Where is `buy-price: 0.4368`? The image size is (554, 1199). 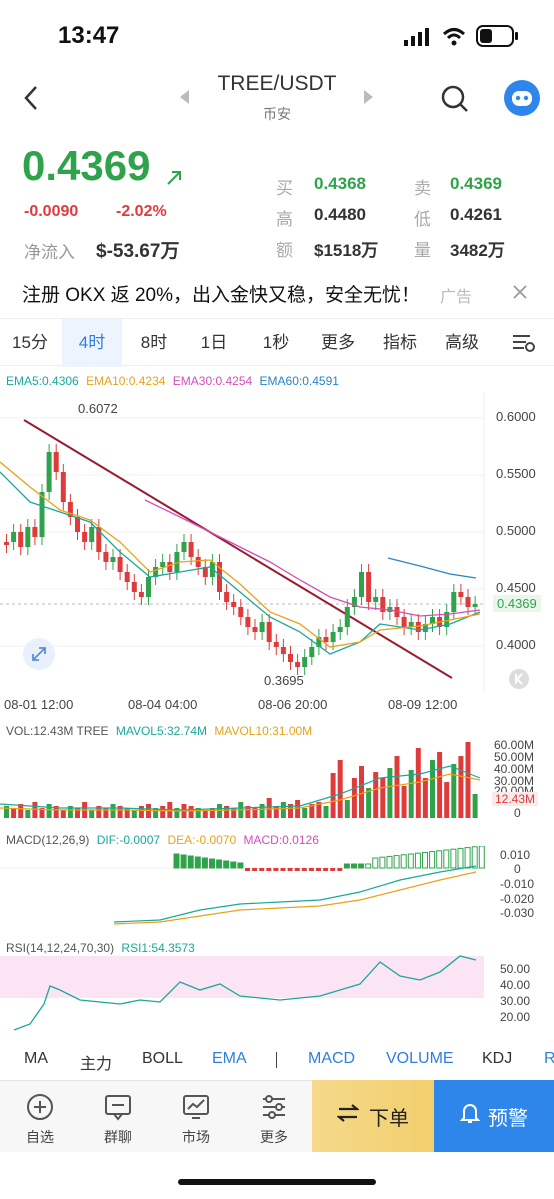 buy-price: 0.4368 is located at coordinates (340, 183).